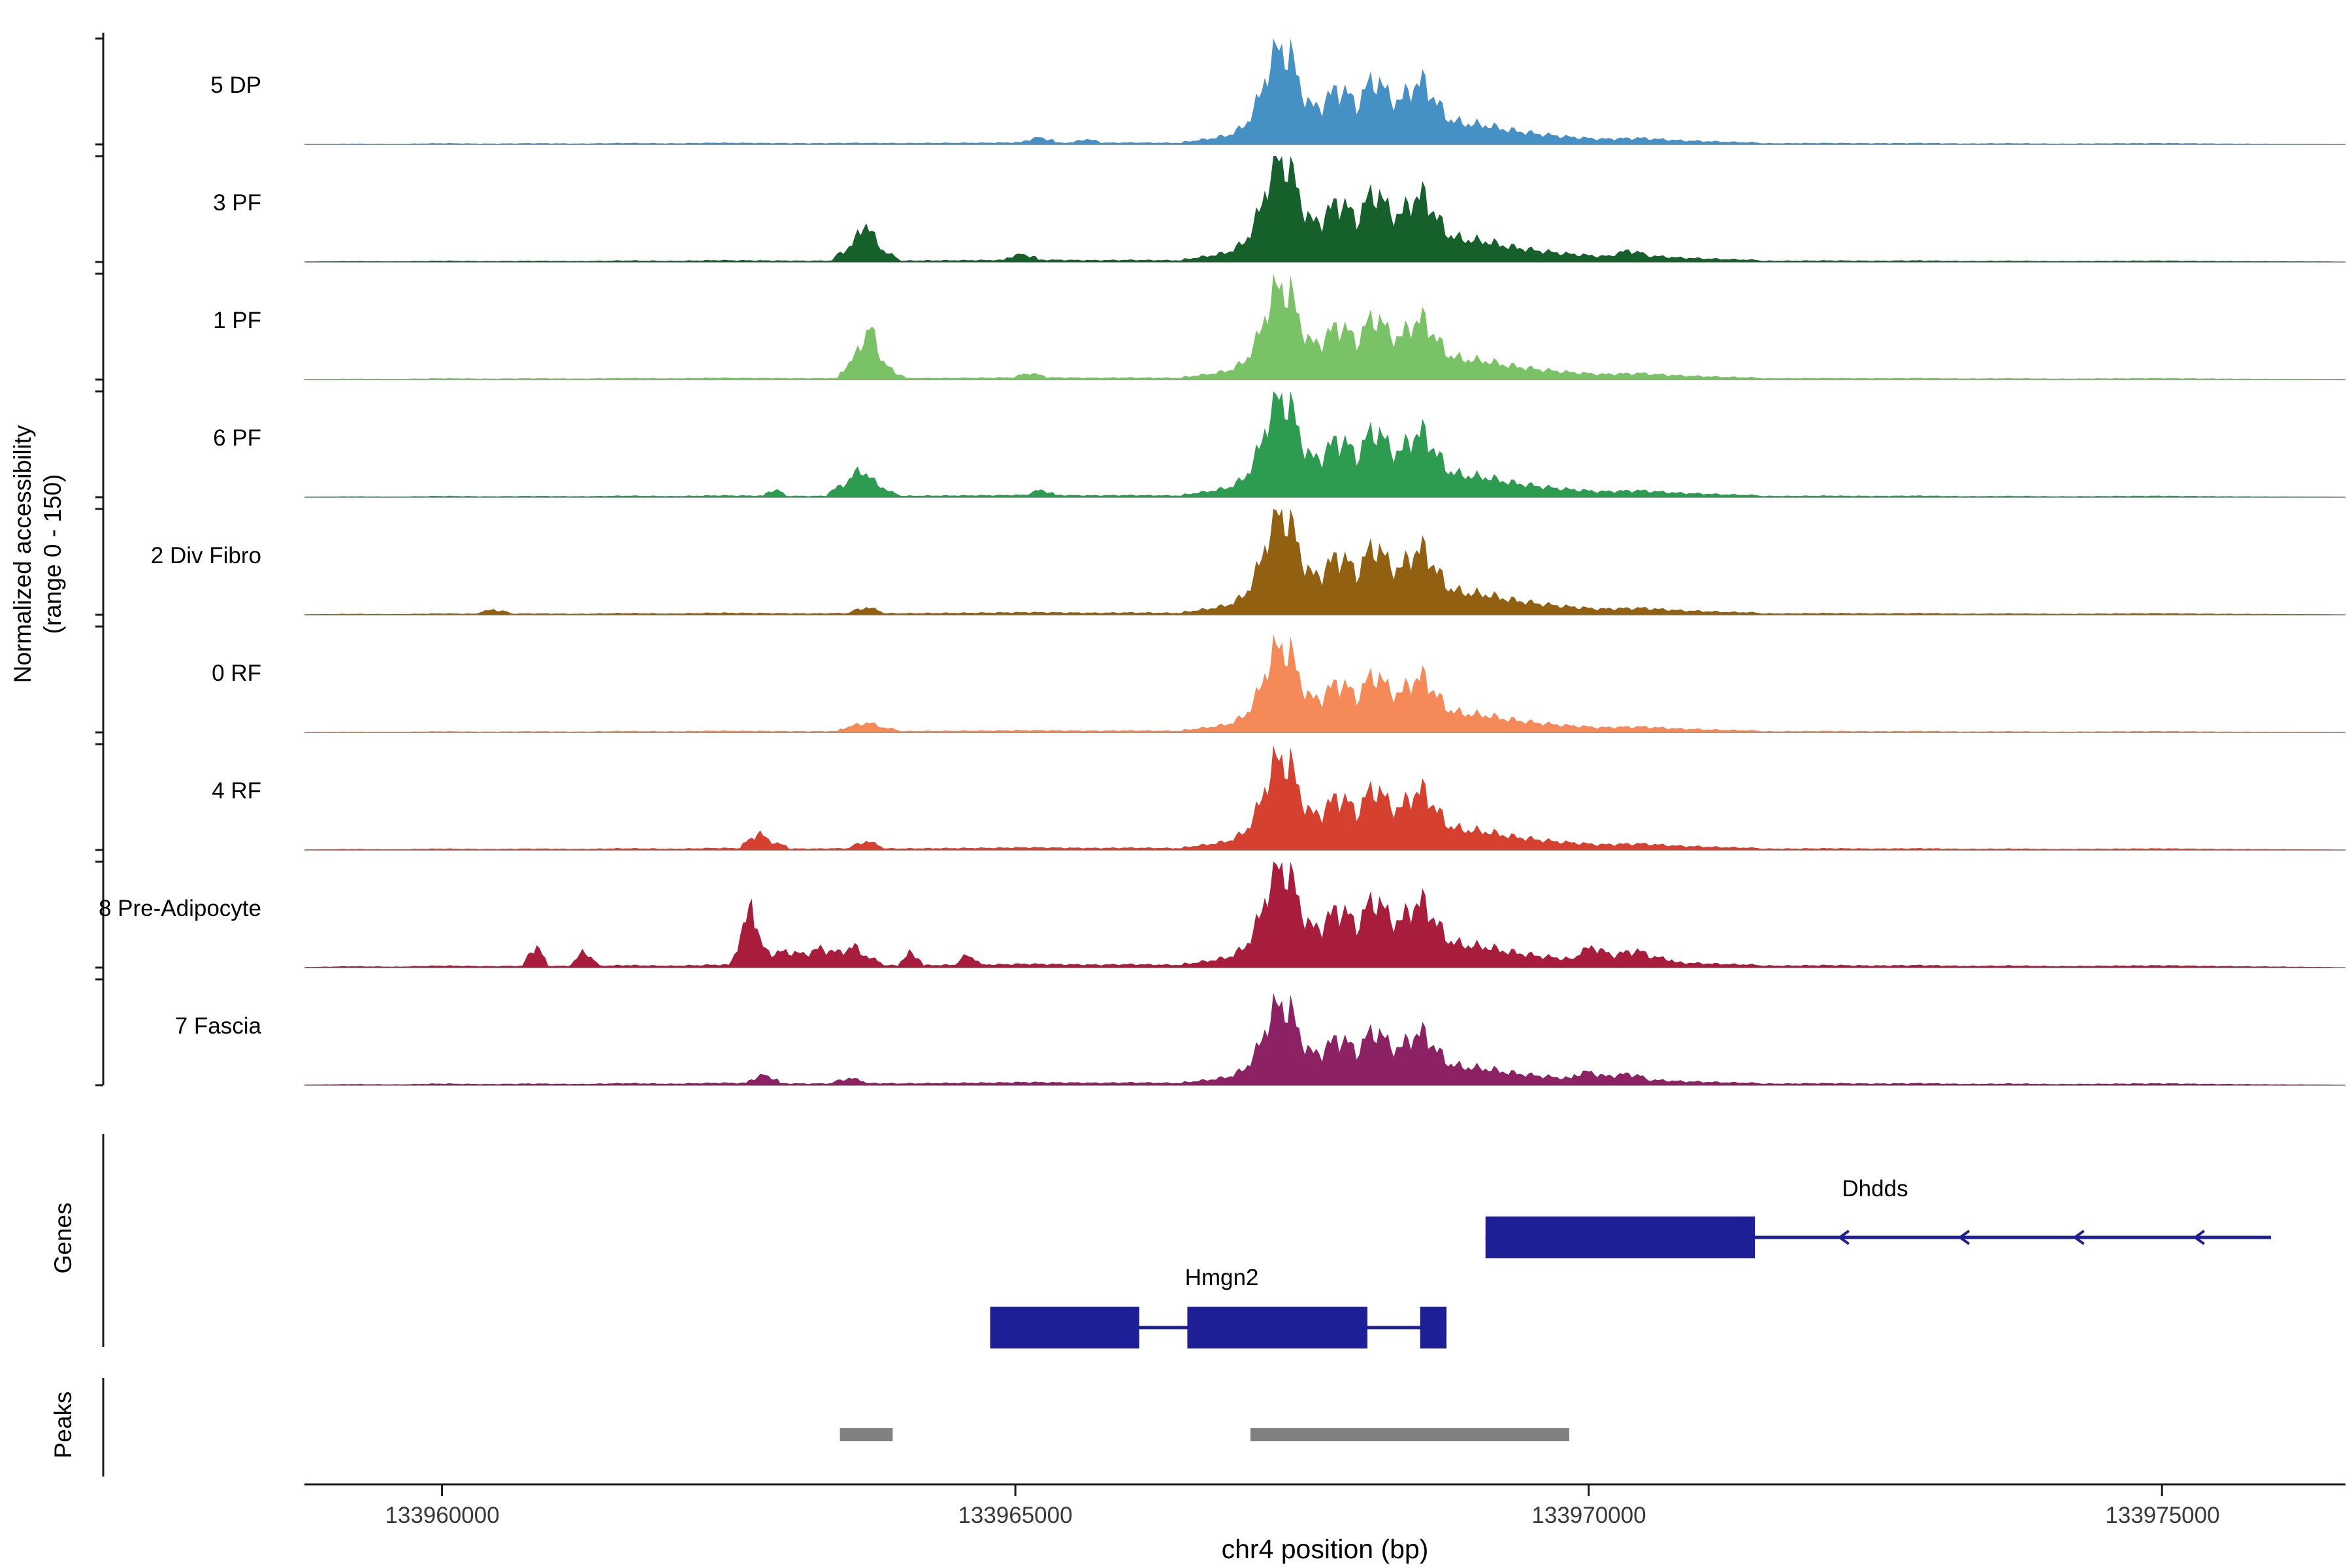 The image size is (2352, 1568). Describe the element at coordinates (236, 673) in the screenshot. I see `track-label-0-rf: 0 RF` at that location.